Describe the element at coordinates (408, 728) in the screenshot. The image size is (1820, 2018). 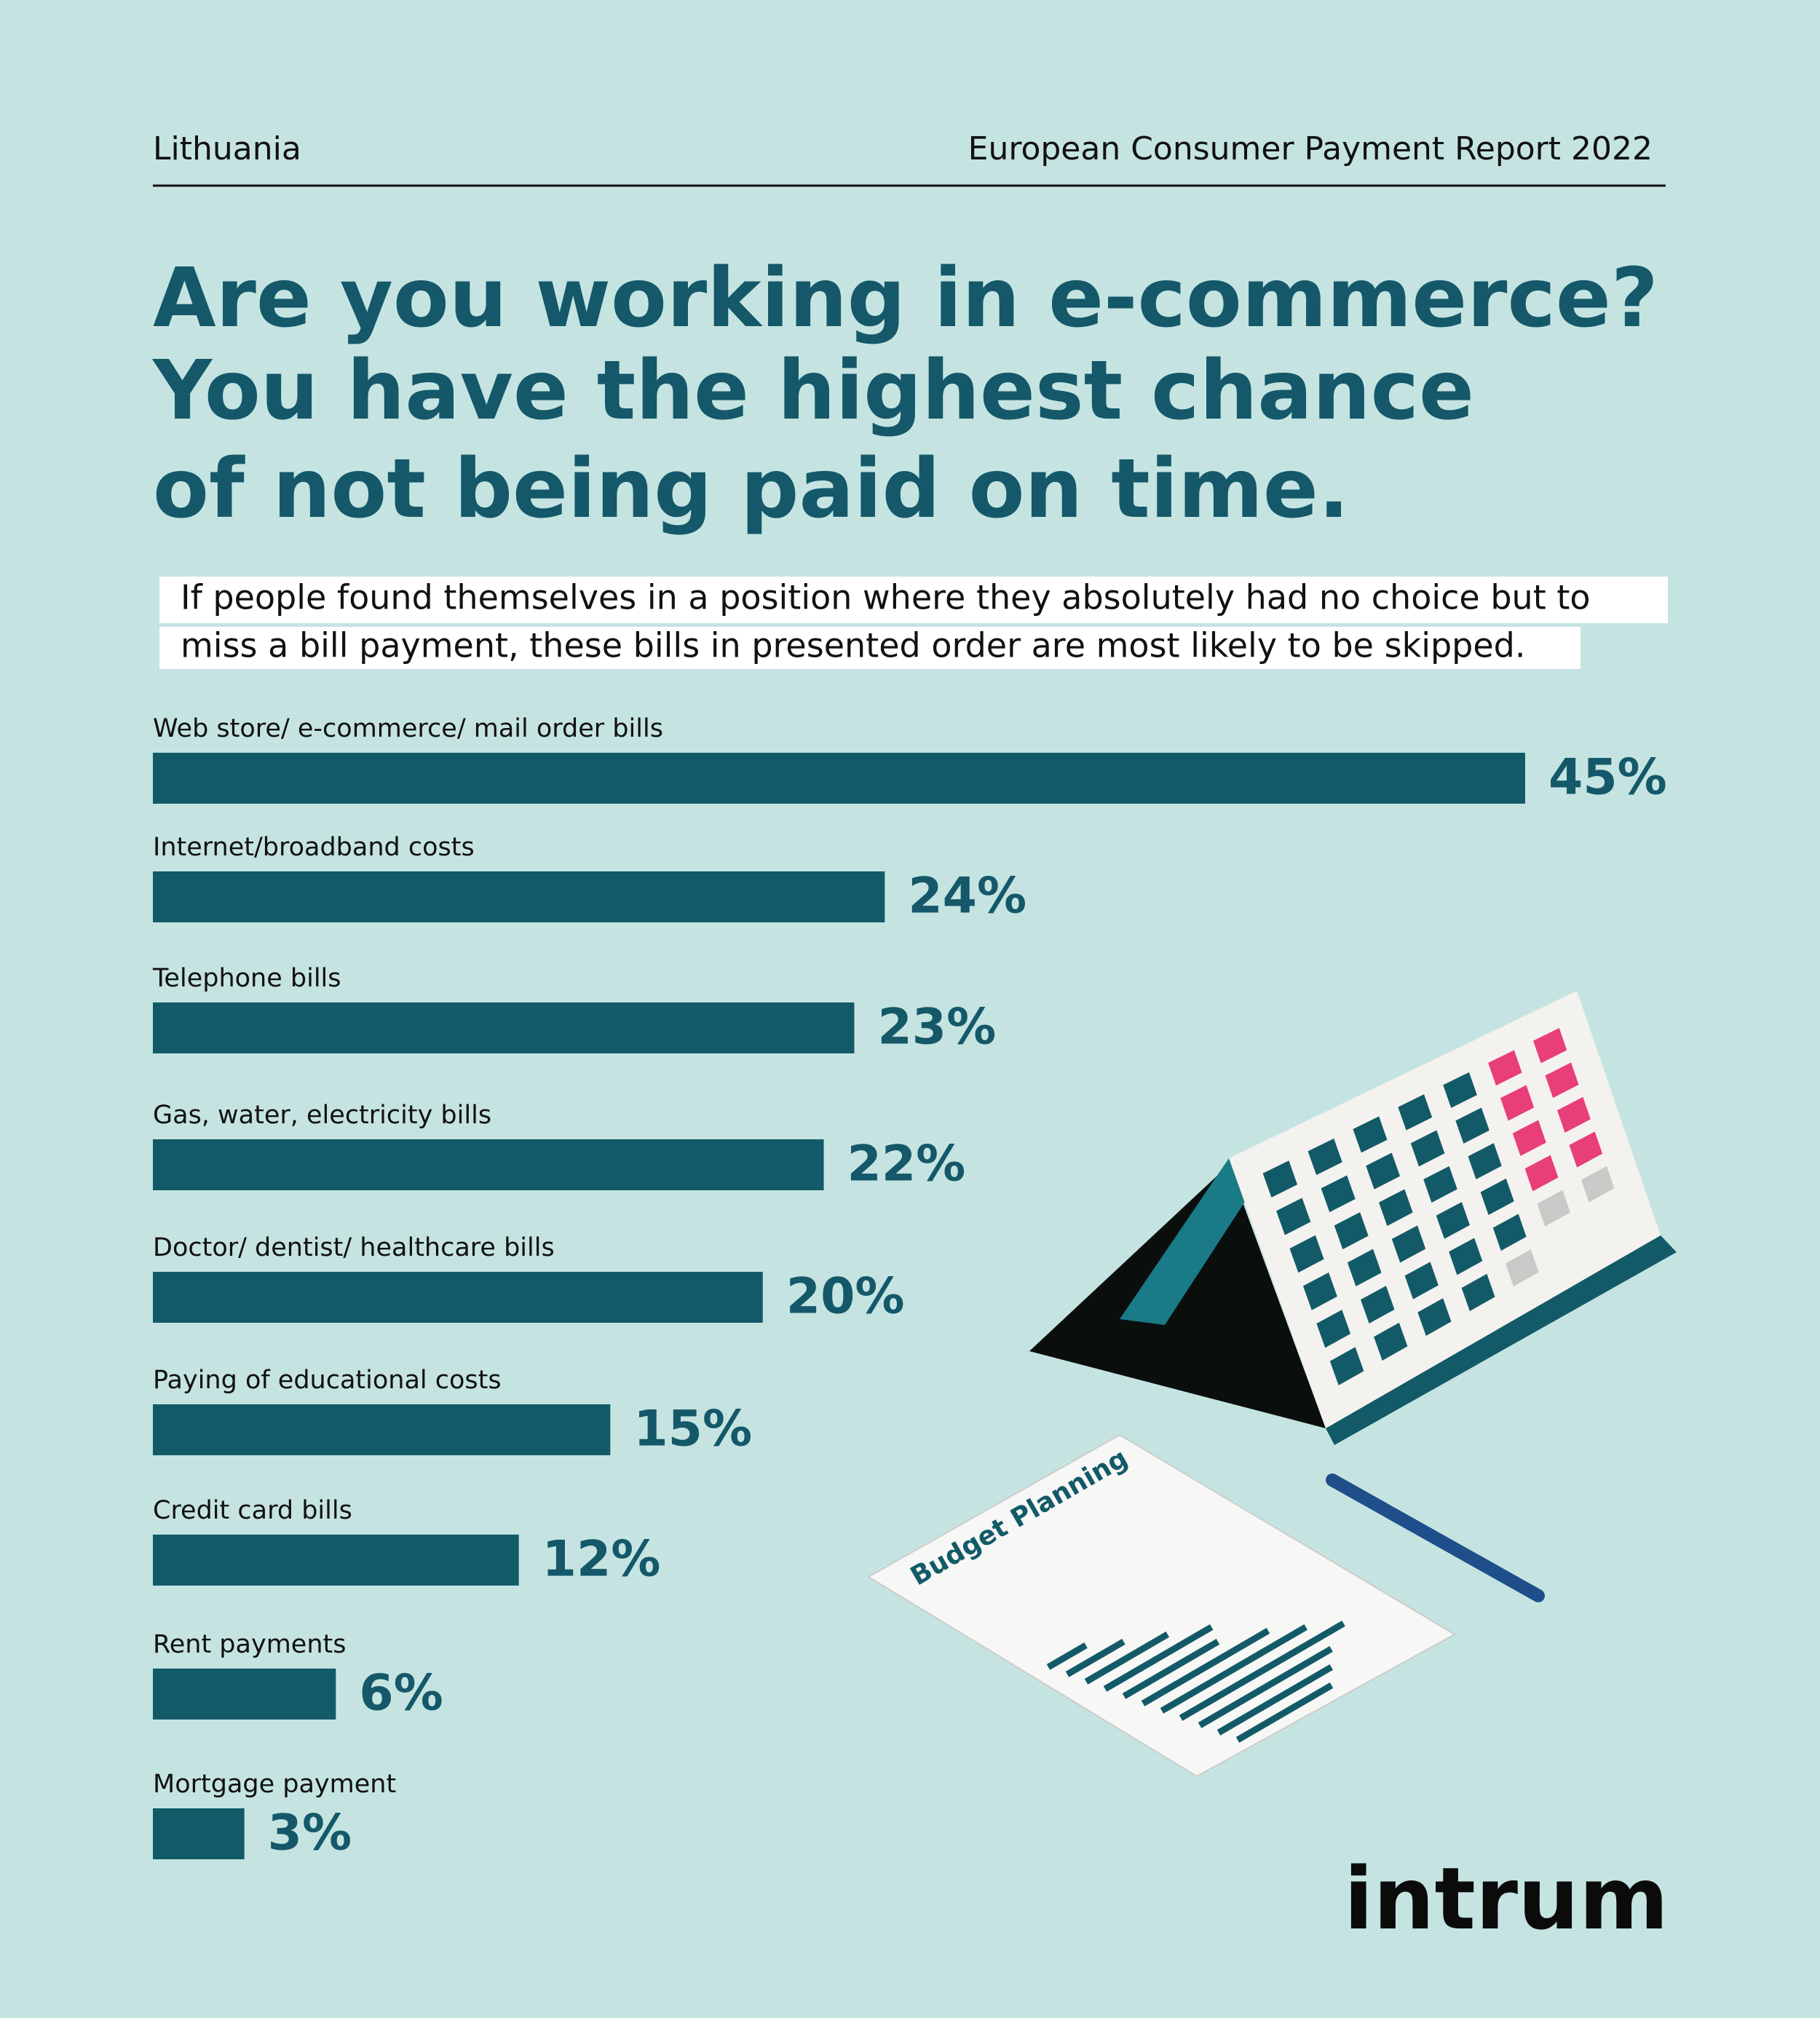
I see `category-label: Web store/ e-commerce/ mail order bills` at that location.